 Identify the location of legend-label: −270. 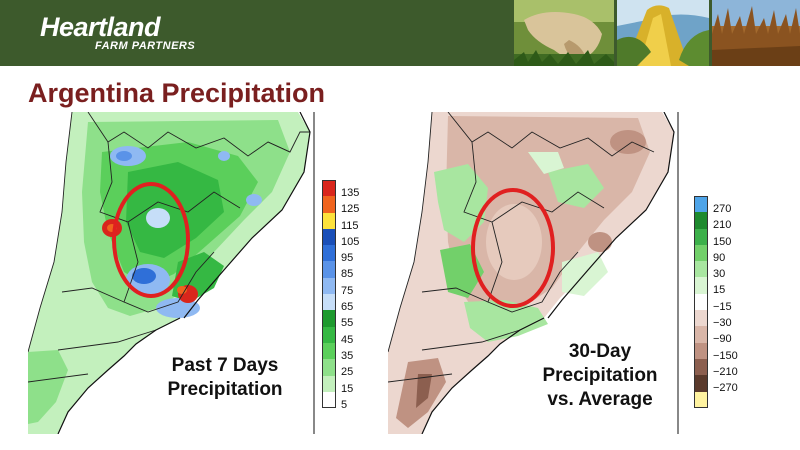
(725, 388).